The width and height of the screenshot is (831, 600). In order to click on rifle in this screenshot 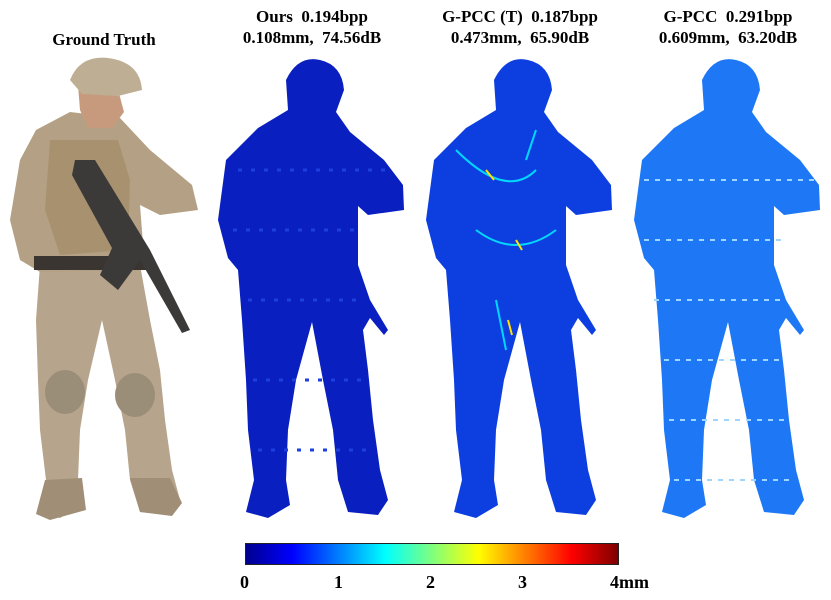, I will do `click(131, 246)`.